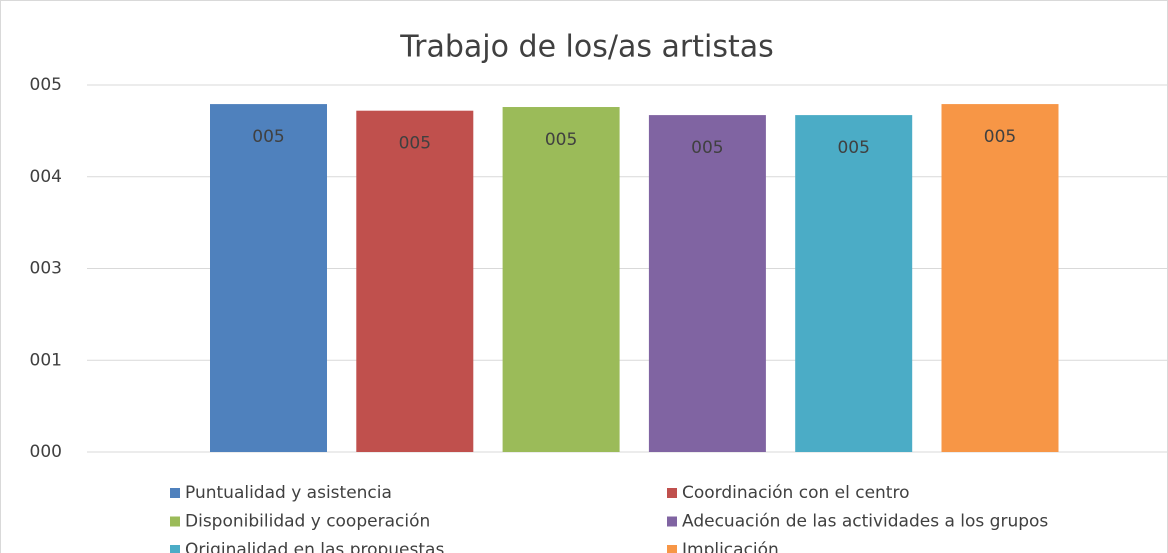 Image resolution: width=1168 pixels, height=553 pixels. What do you see at coordinates (314, 546) in the screenshot?
I see `legend-label: Originalidad en las propuestas` at bounding box center [314, 546].